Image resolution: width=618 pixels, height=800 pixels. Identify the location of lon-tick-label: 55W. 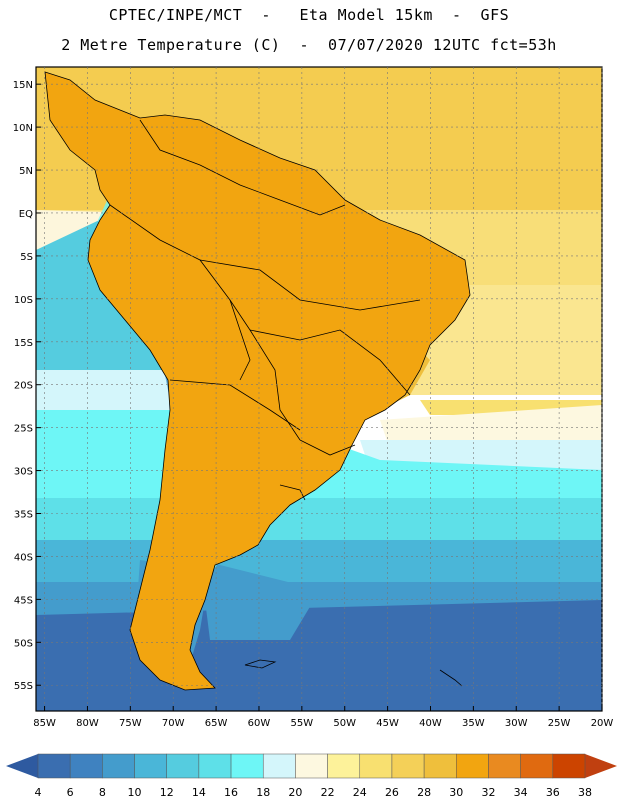
(302, 723).